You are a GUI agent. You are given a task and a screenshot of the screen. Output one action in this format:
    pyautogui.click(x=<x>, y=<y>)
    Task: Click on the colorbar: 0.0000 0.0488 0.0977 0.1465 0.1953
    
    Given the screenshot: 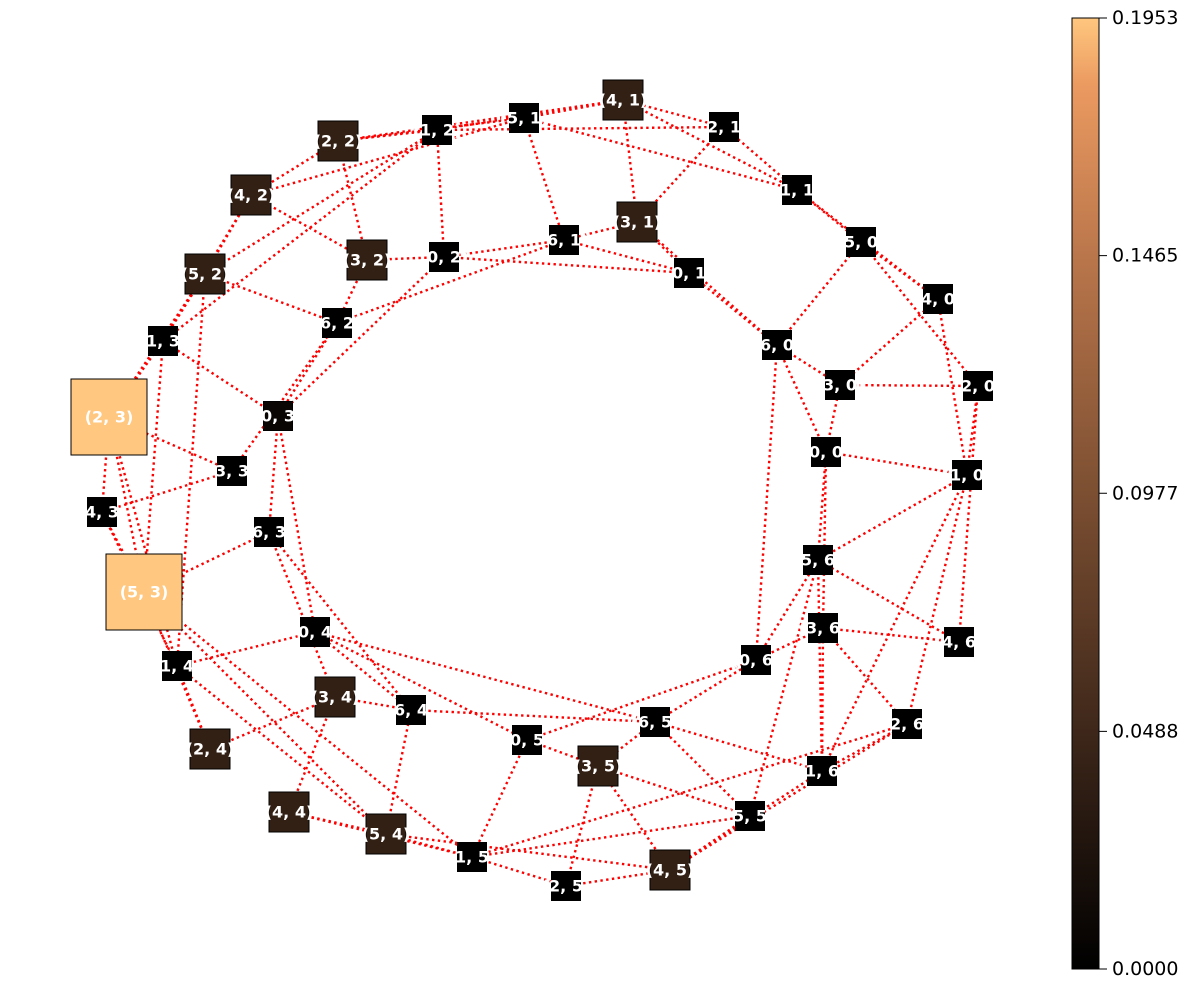 What is the action you would take?
    pyautogui.click(x=1124, y=493)
    